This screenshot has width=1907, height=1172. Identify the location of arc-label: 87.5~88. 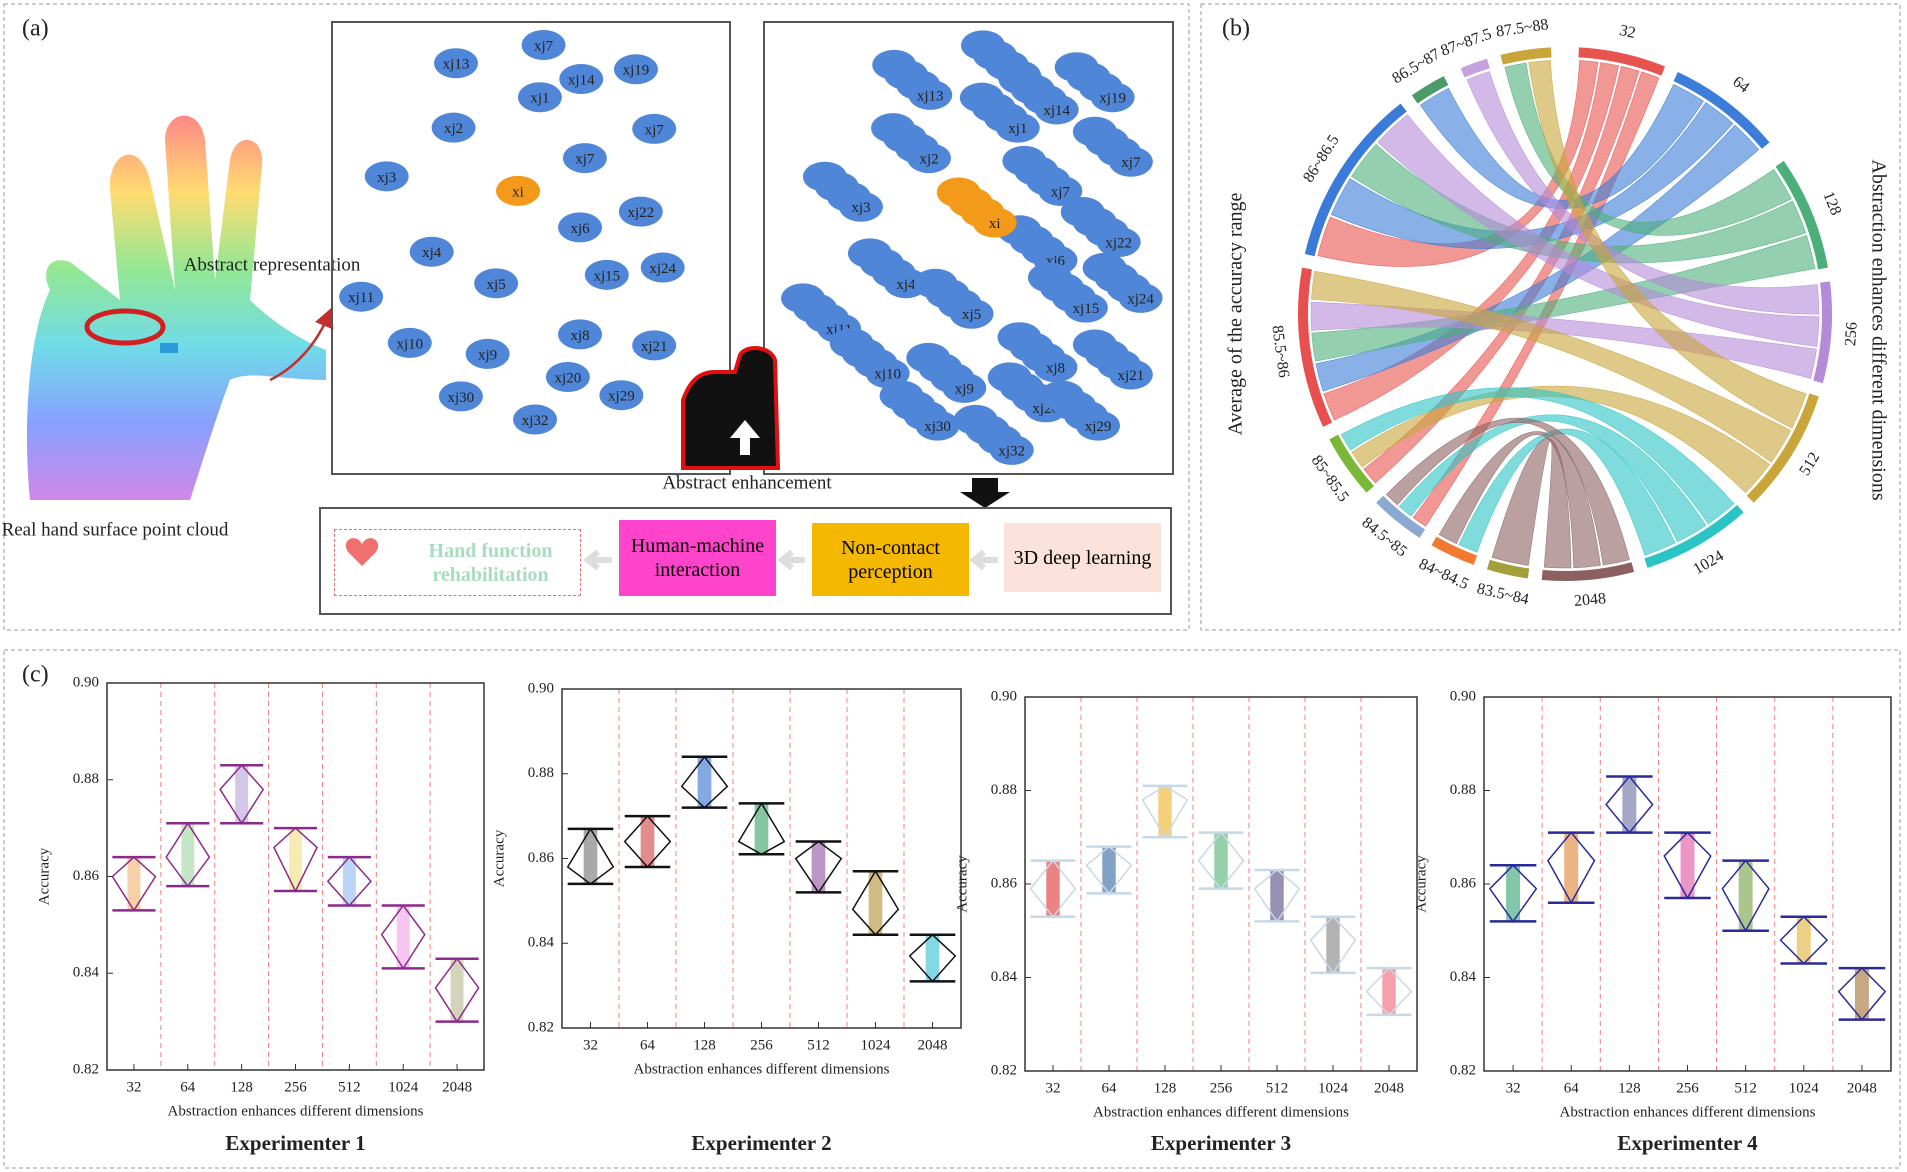
(1522, 28).